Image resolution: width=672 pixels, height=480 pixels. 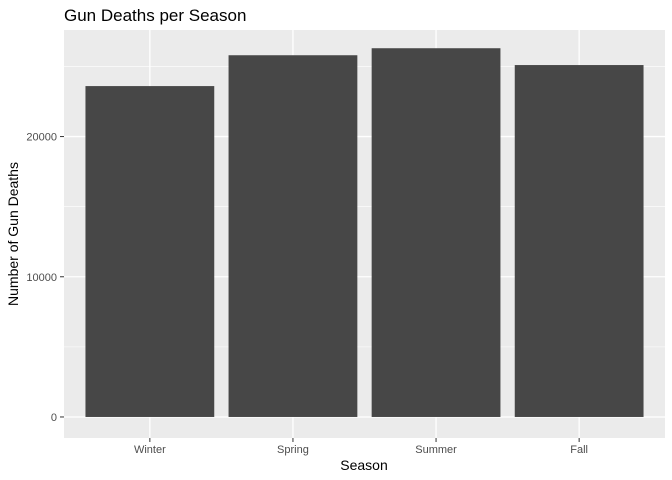 I want to click on y-axis-ticks: 0 10000 20000, so click(x=45, y=278).